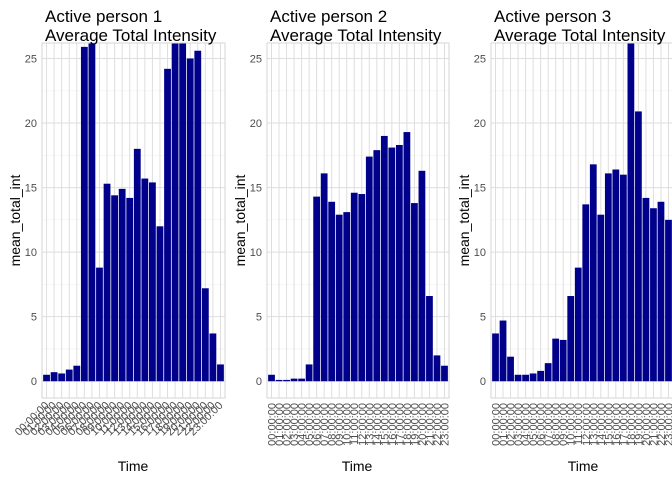  Describe the element at coordinates (103, 16) in the screenshot. I see `chart-title: Active person 1` at that location.